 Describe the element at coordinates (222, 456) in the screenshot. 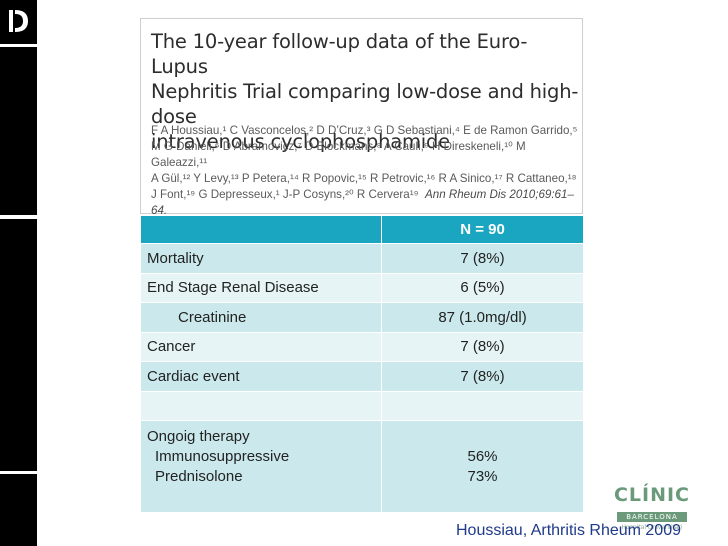

I see `therapy-item-label: Immunosuppressive` at that location.